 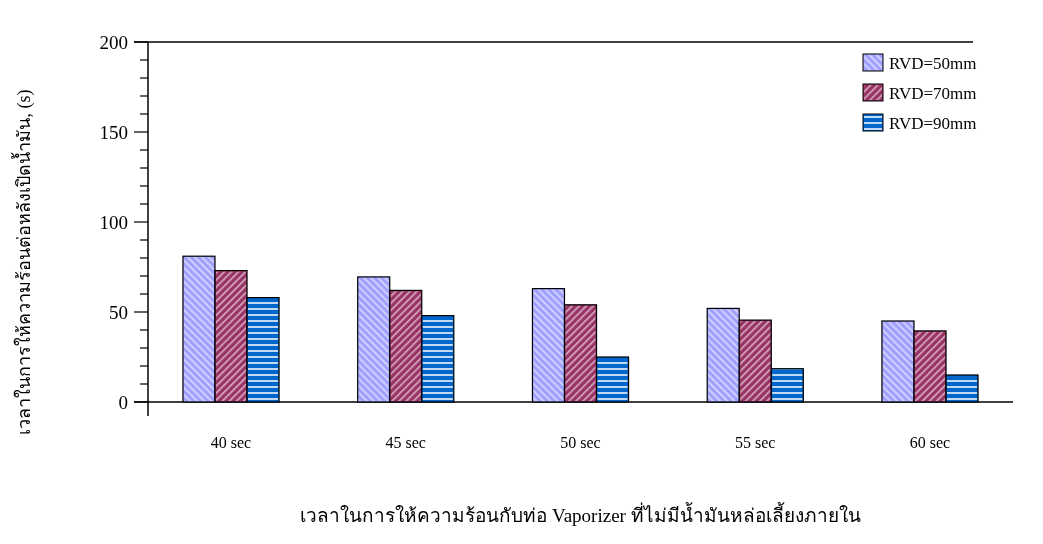 What do you see at coordinates (405, 442) in the screenshot?
I see `x-tick-label: 45 sec` at bounding box center [405, 442].